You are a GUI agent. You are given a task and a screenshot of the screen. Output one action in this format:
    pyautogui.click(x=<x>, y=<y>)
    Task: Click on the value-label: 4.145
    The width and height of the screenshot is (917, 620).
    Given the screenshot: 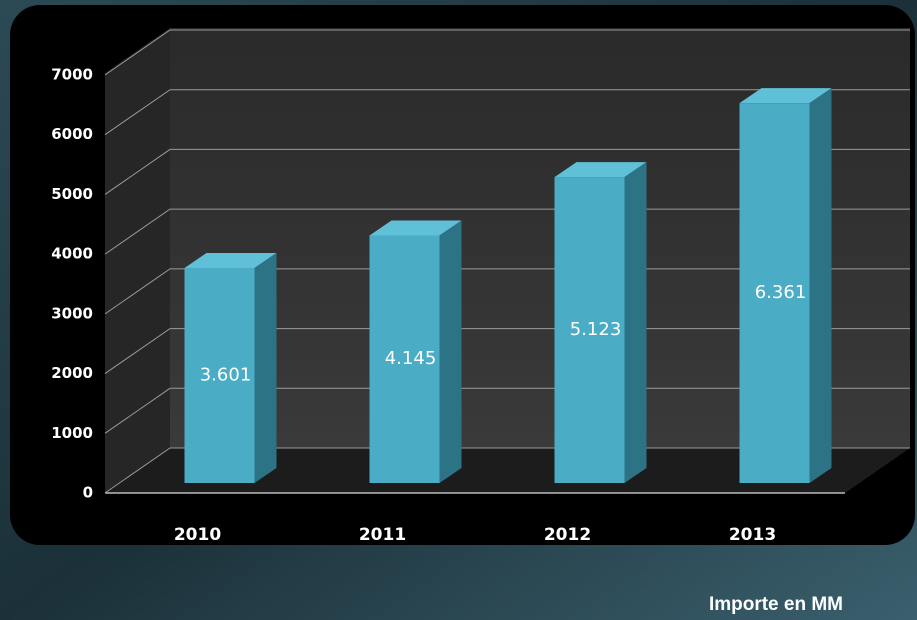 What is the action you would take?
    pyautogui.click(x=411, y=358)
    